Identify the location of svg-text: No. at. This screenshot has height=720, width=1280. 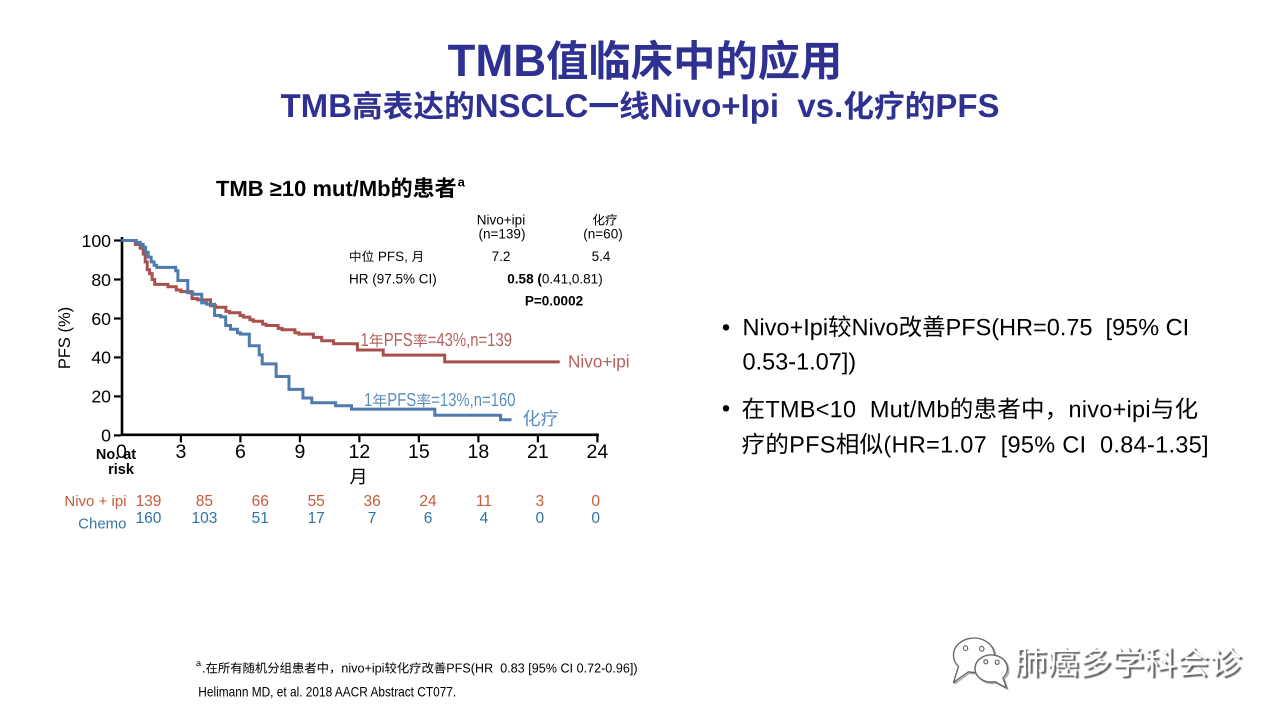
(116, 455).